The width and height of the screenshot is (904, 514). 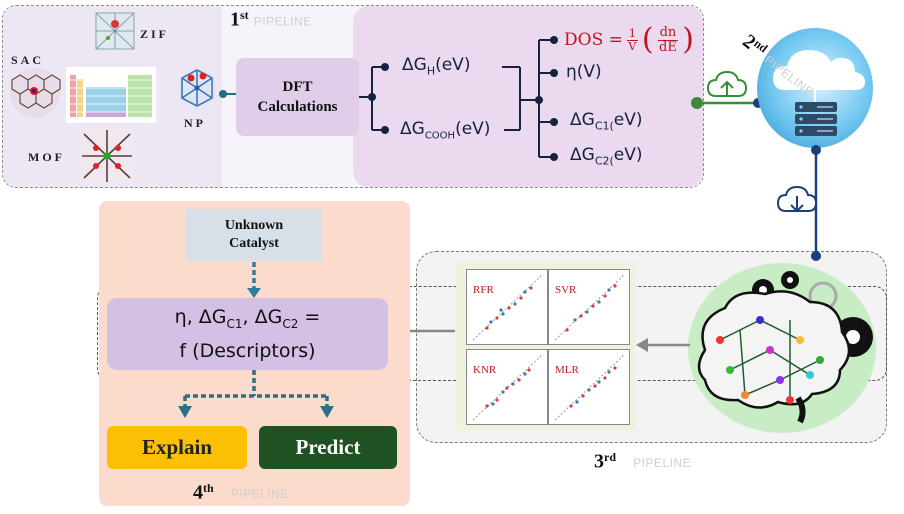 What do you see at coordinates (115, 31) in the screenshot?
I see `zif-structure-icon` at bounding box center [115, 31].